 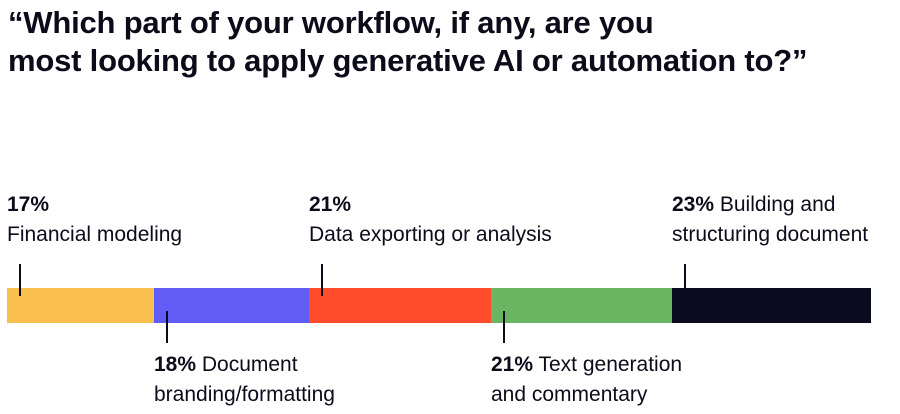 What do you see at coordinates (693, 204) in the screenshot?
I see `segment-value-5: 23%` at bounding box center [693, 204].